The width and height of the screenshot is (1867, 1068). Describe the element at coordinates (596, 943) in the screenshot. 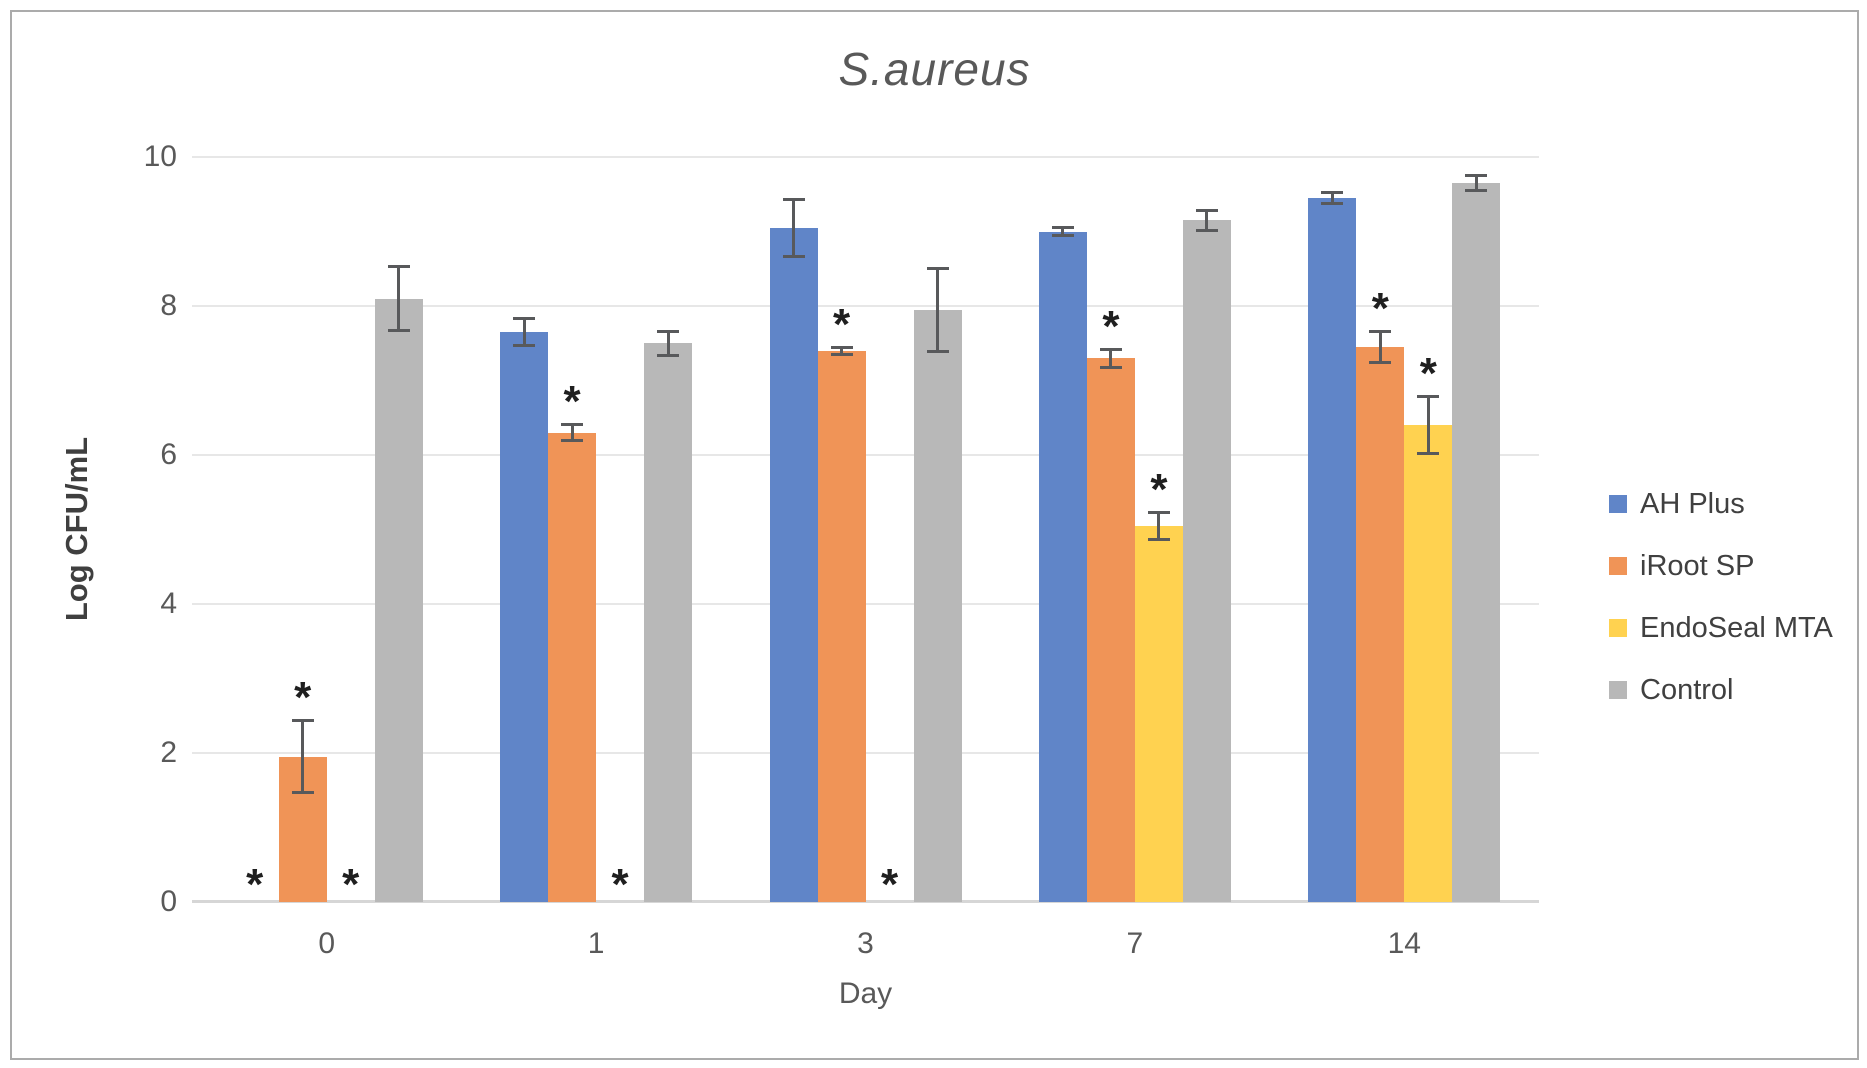

I see `x-tick-label: 1` at that location.